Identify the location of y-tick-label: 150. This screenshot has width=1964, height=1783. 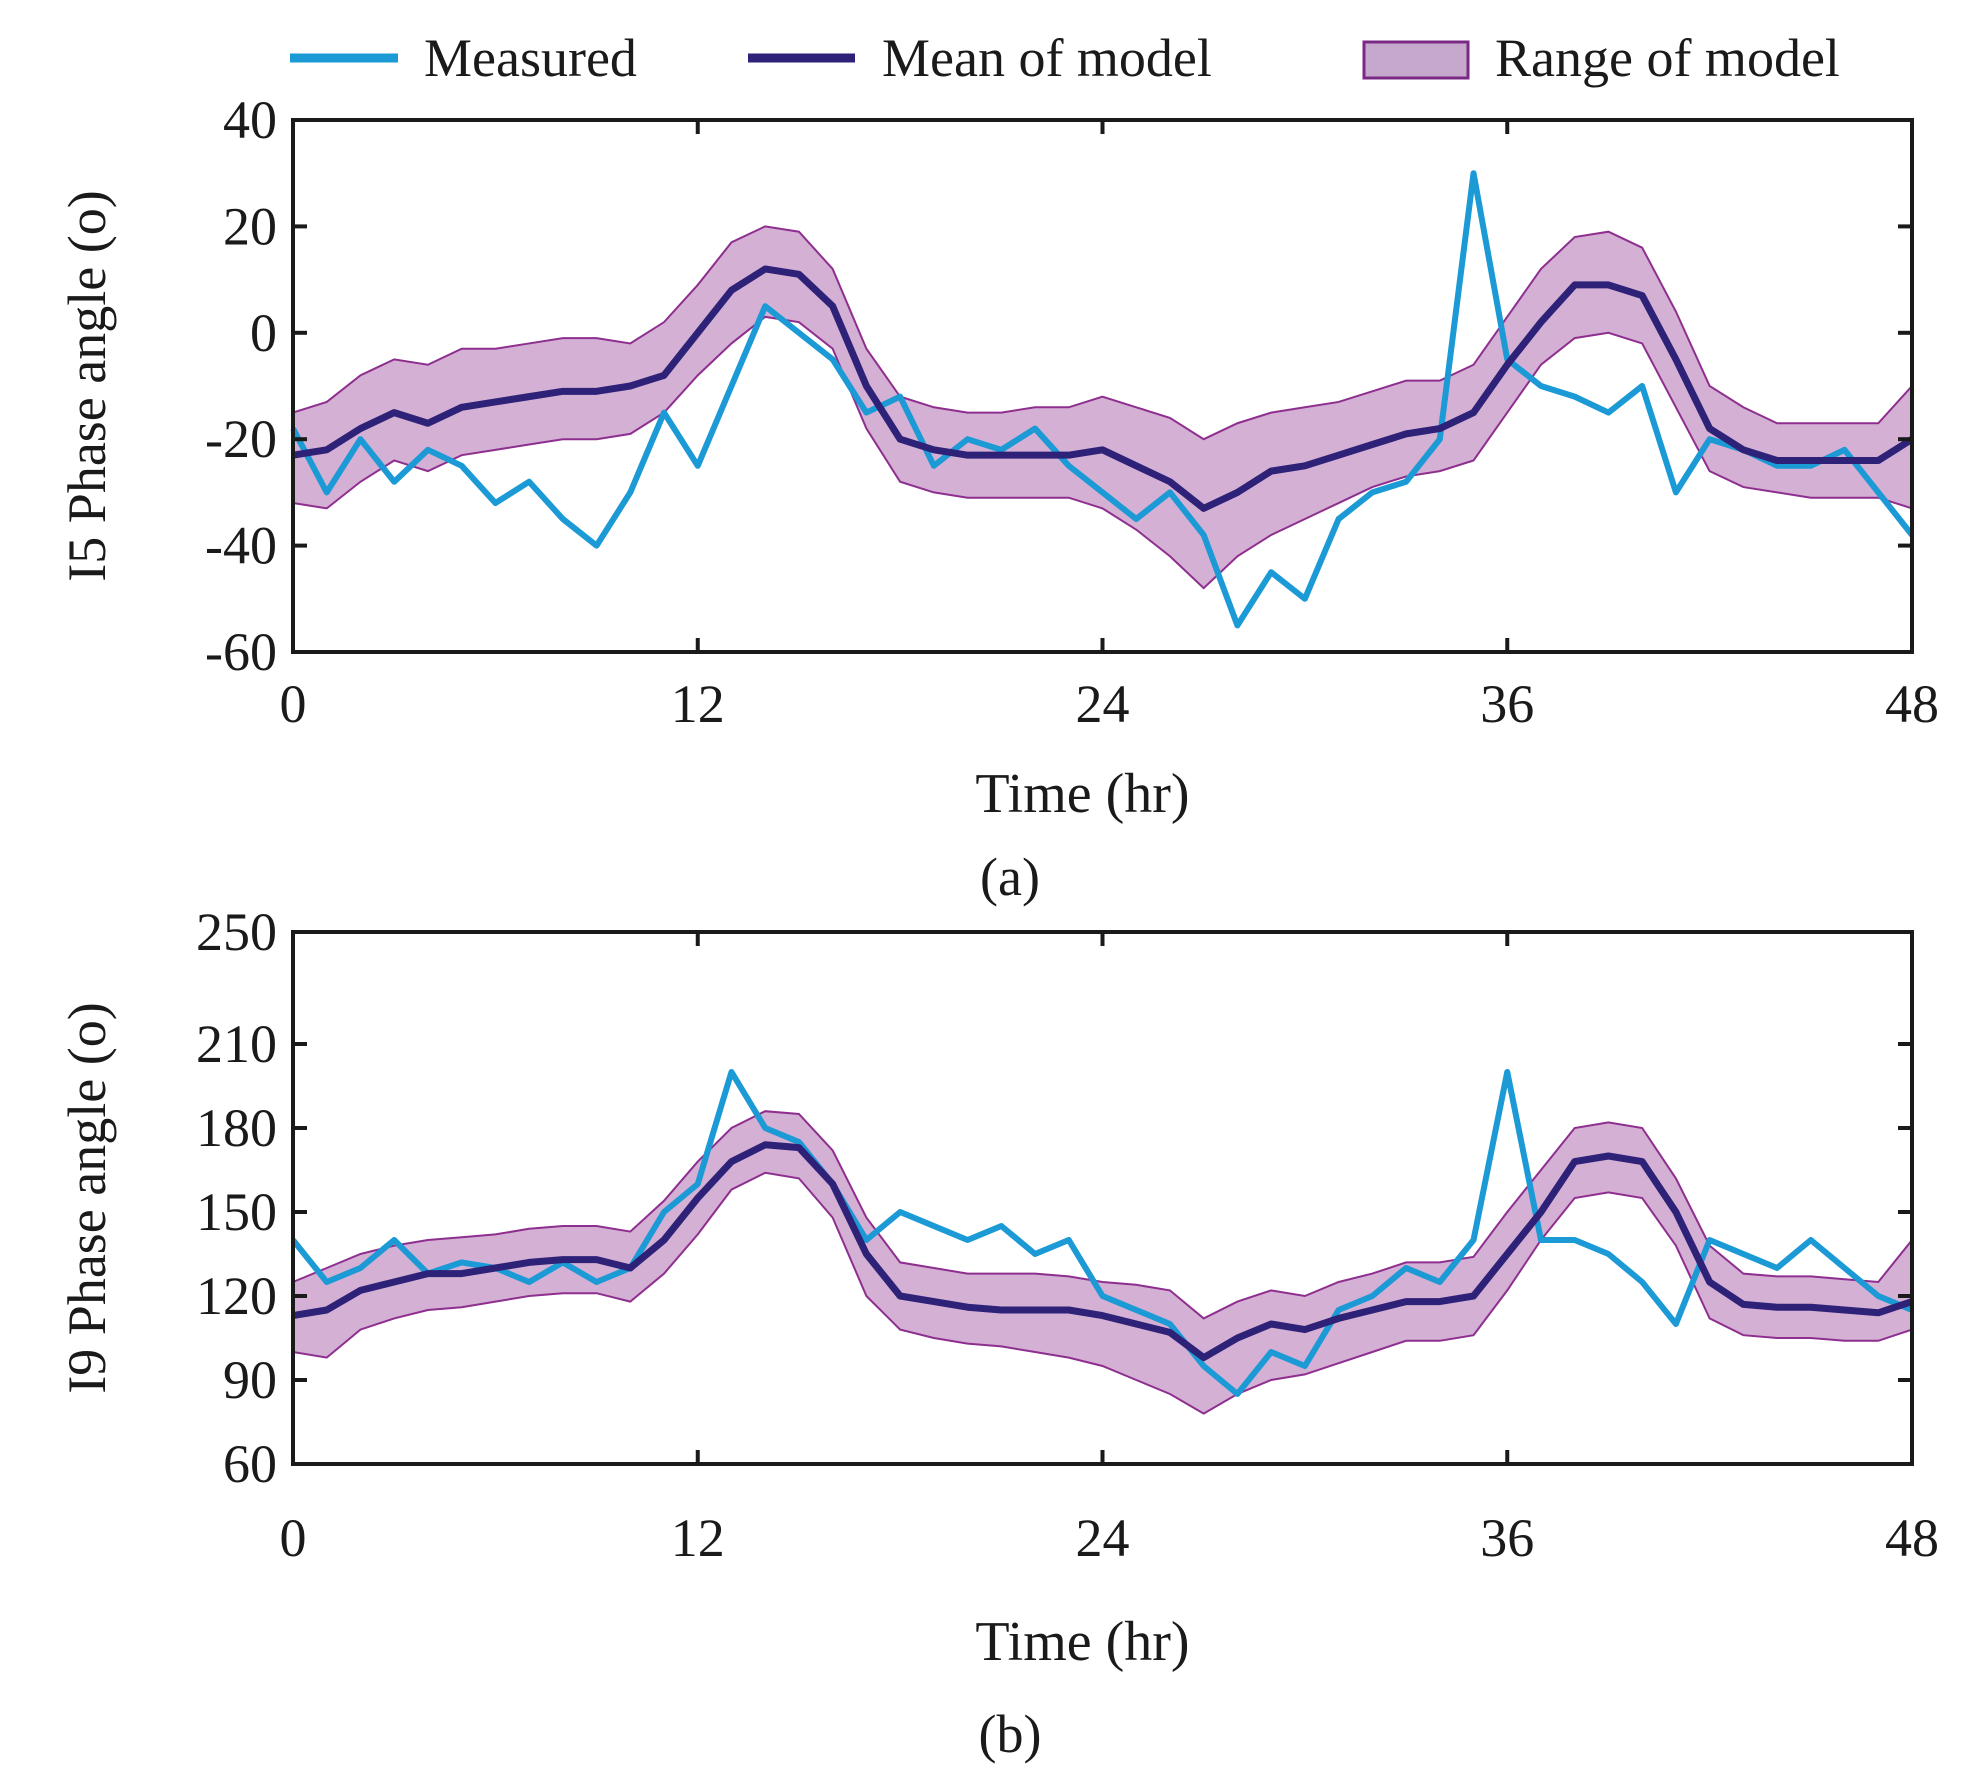
(236, 1212).